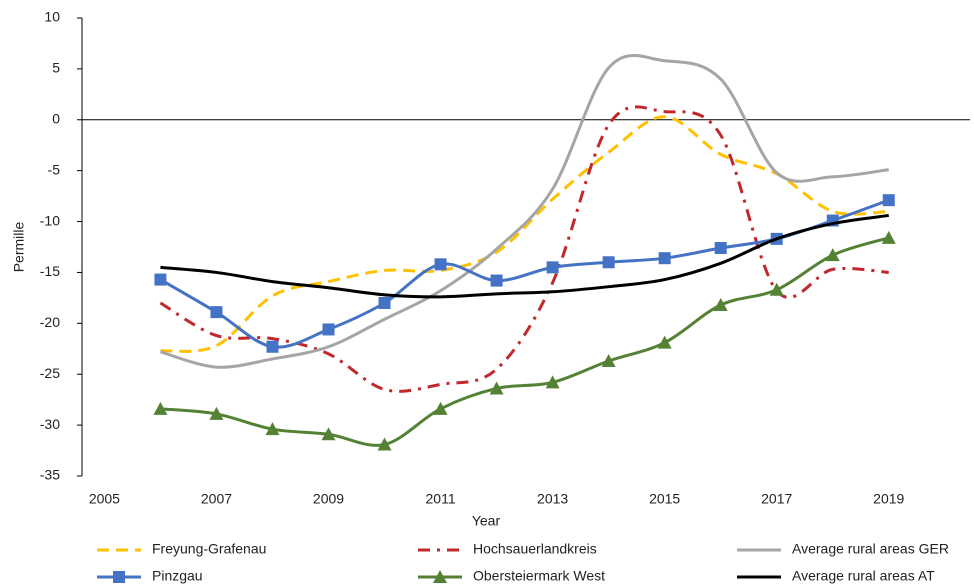 This screenshot has width=974, height=588. I want to click on y-tick-label: 10, so click(52, 17).